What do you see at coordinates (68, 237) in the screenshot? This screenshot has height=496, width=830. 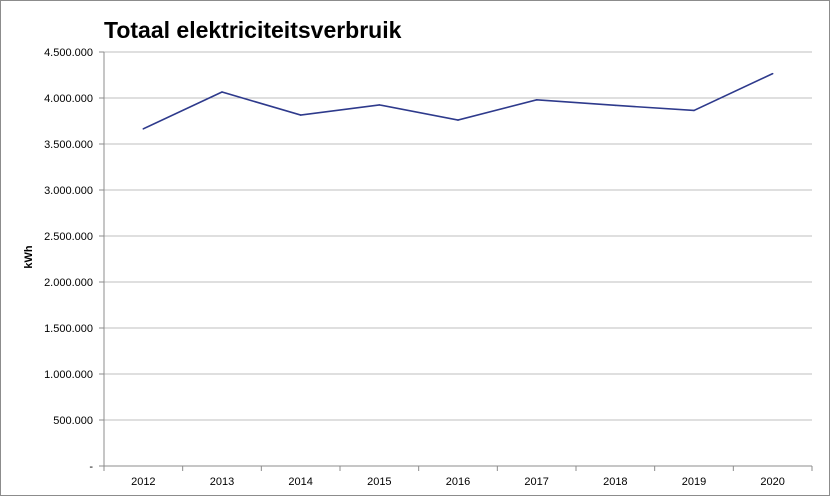 I see `y-tick-label: 2.500.000` at bounding box center [68, 237].